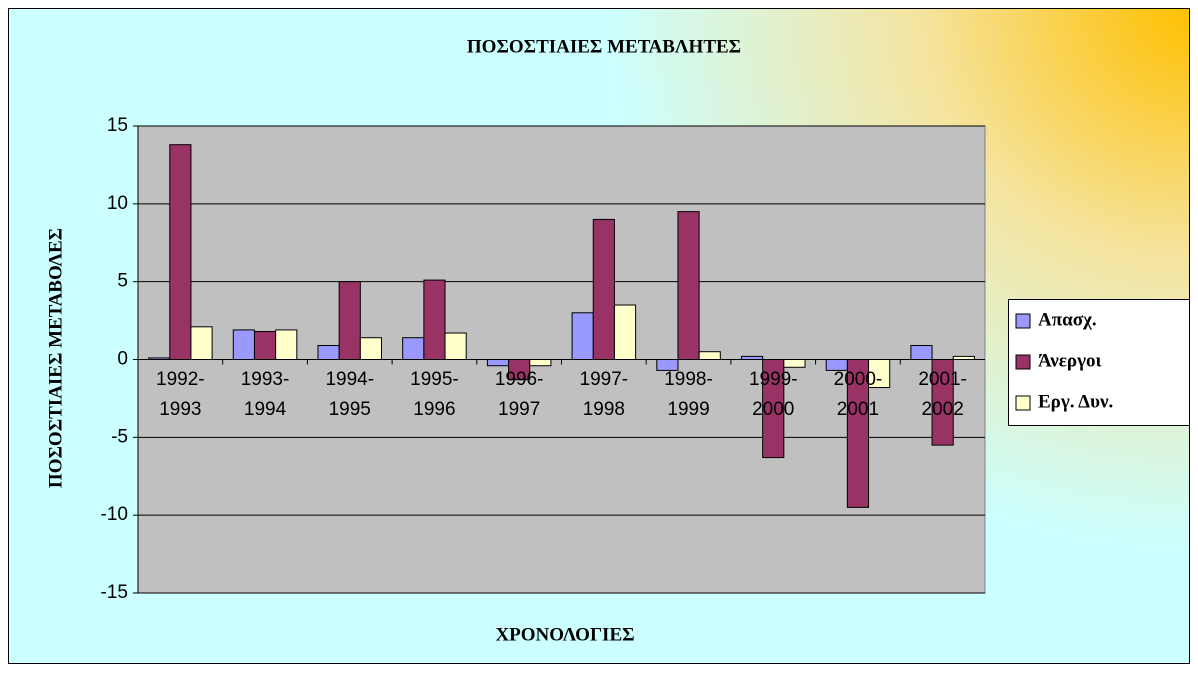 Image resolution: width=1198 pixels, height=676 pixels. Describe the element at coordinates (122, 359) in the screenshot. I see `y-tick-label: 0` at that location.